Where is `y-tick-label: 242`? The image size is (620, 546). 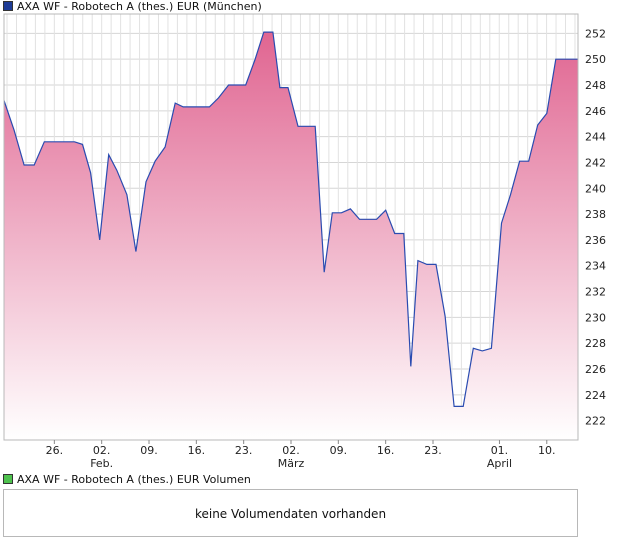
y-tick-label: 242 is located at coordinates (595, 162).